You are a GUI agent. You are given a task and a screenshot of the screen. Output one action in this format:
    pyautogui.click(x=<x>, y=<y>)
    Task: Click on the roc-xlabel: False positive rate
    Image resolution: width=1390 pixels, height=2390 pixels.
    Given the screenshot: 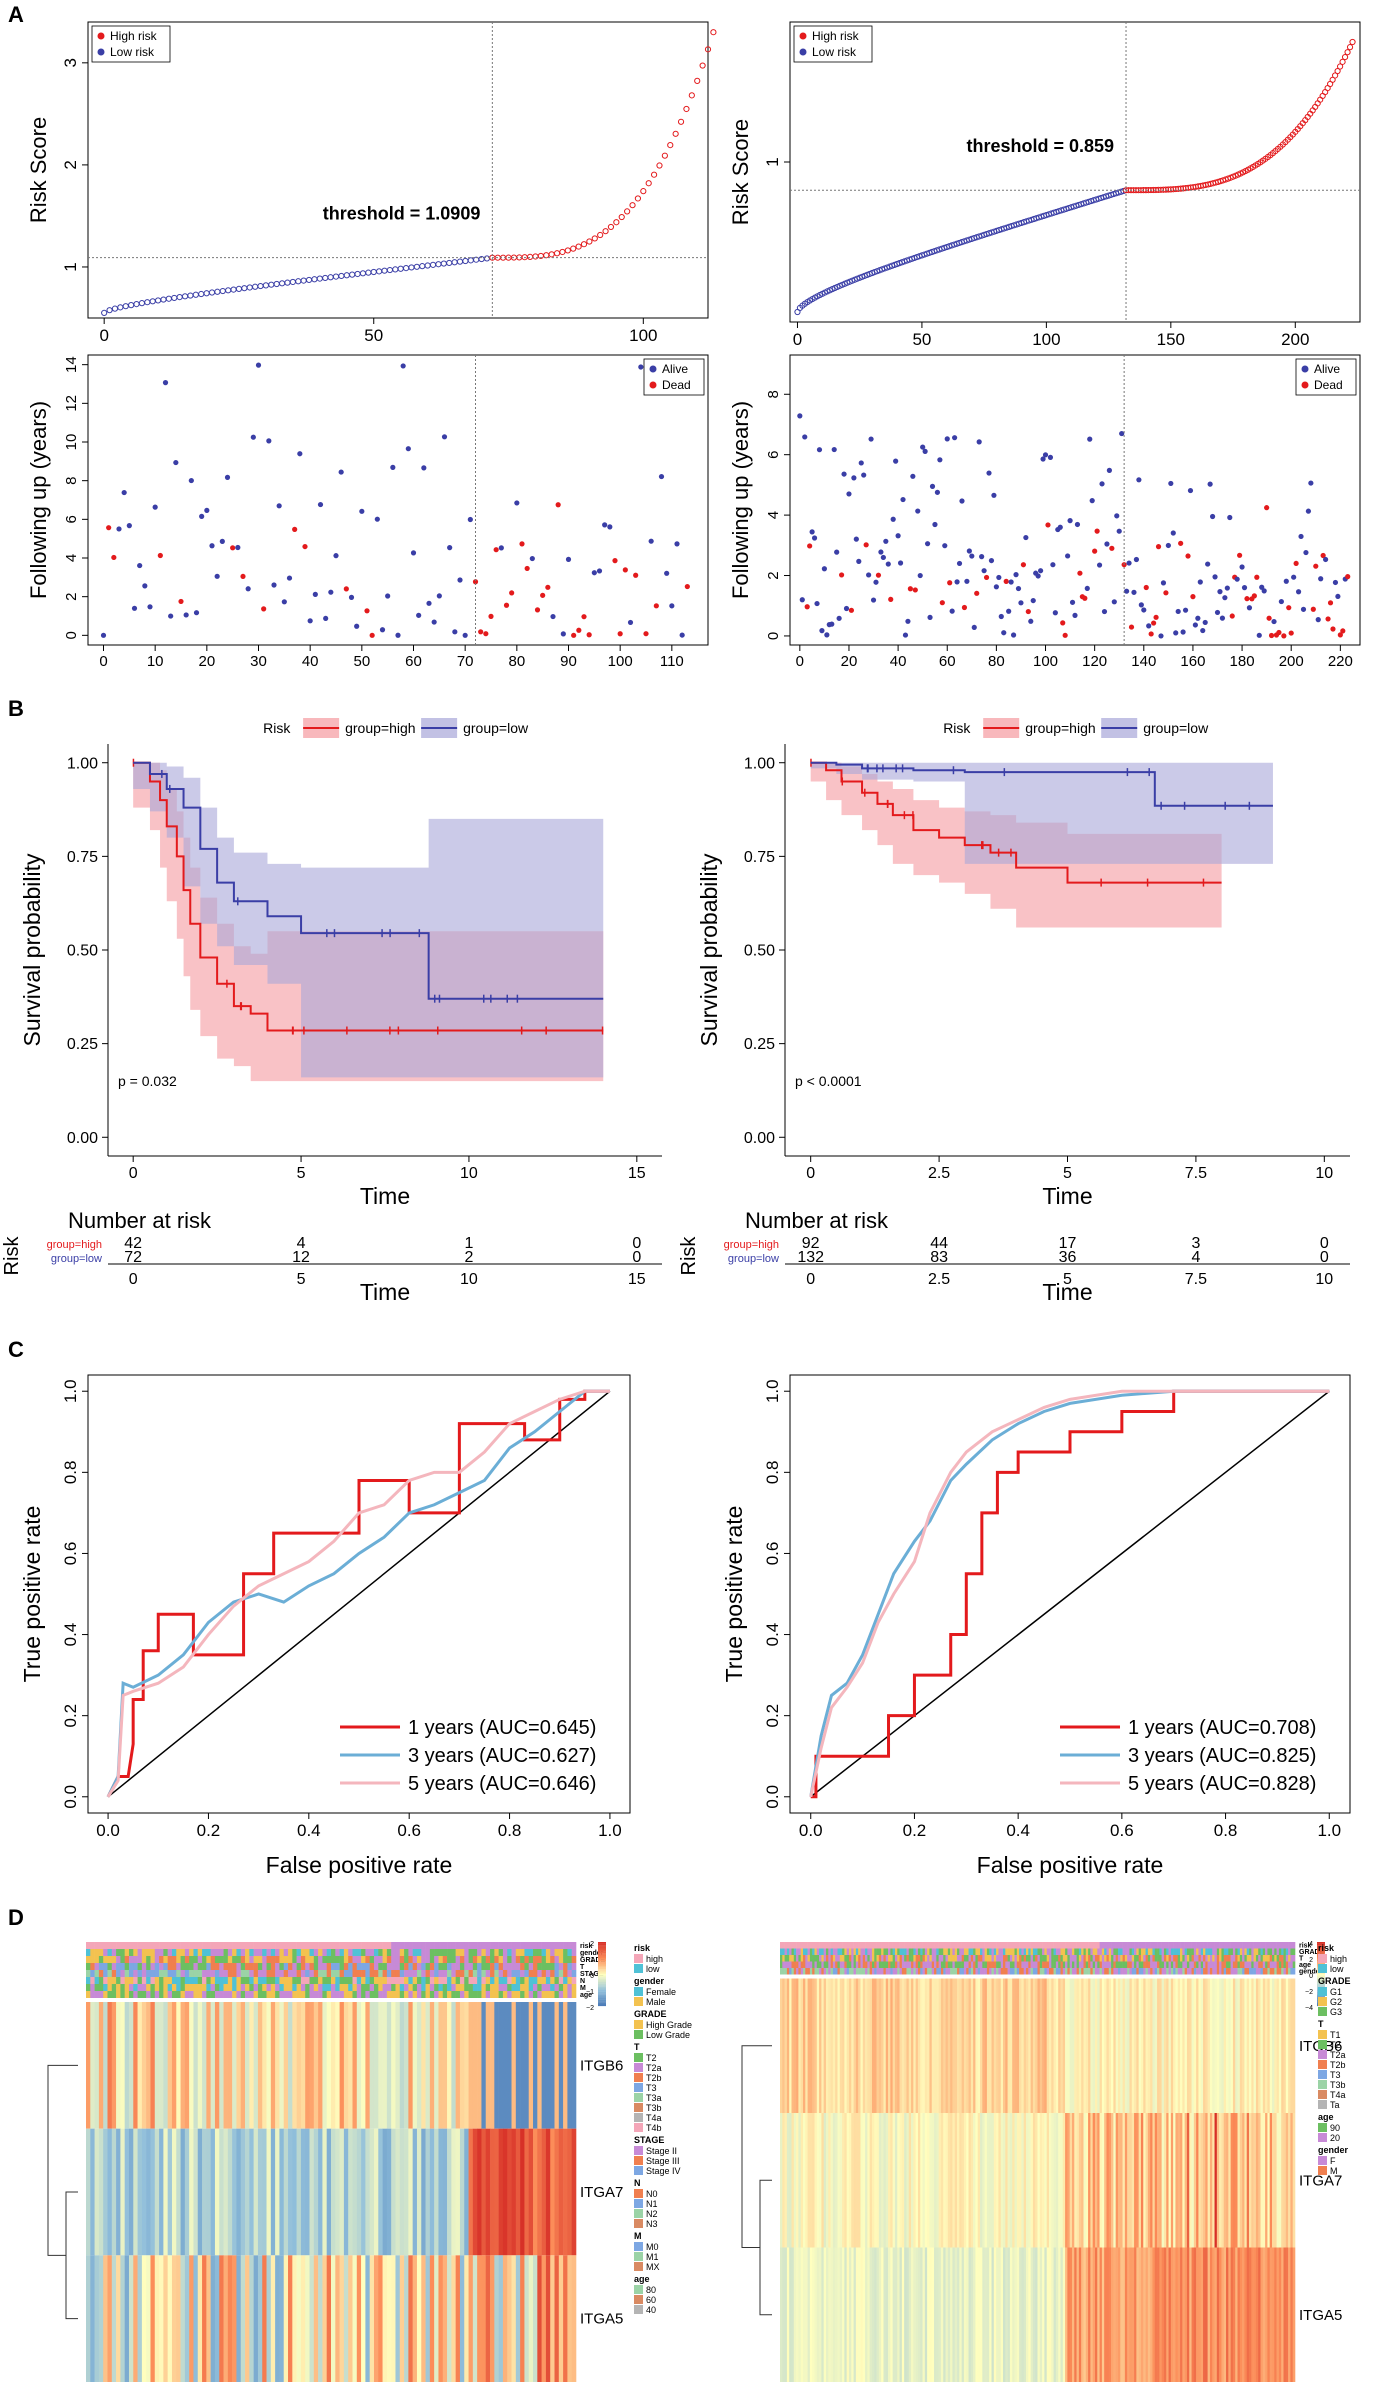 What is the action you would take?
    pyautogui.click(x=1070, y=1865)
    